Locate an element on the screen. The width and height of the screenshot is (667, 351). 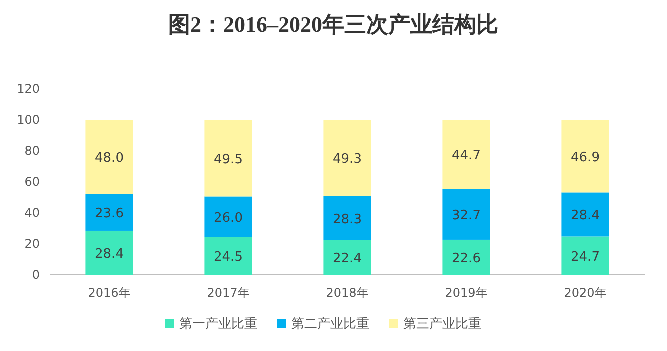
y-tick-label: 20 is located at coordinates (32, 244).